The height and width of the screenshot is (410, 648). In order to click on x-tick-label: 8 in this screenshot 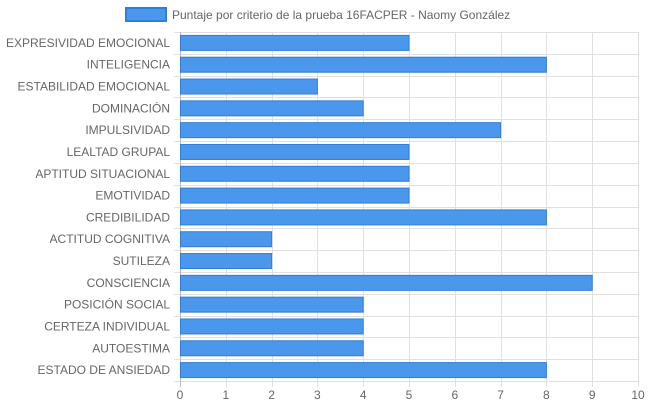, I will do `click(546, 395)`.